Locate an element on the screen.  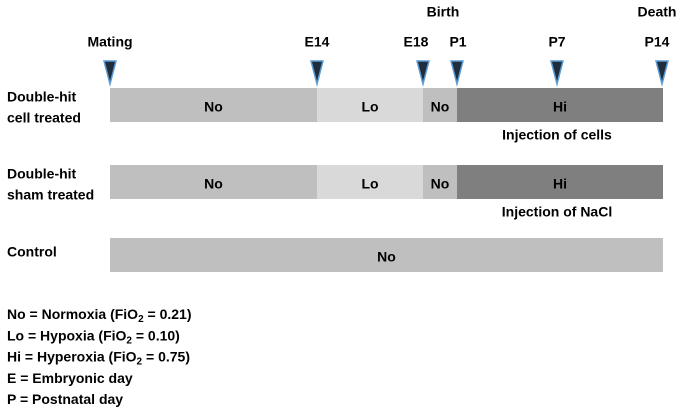
legend-text: P = Postnatal day is located at coordinates (65, 399).